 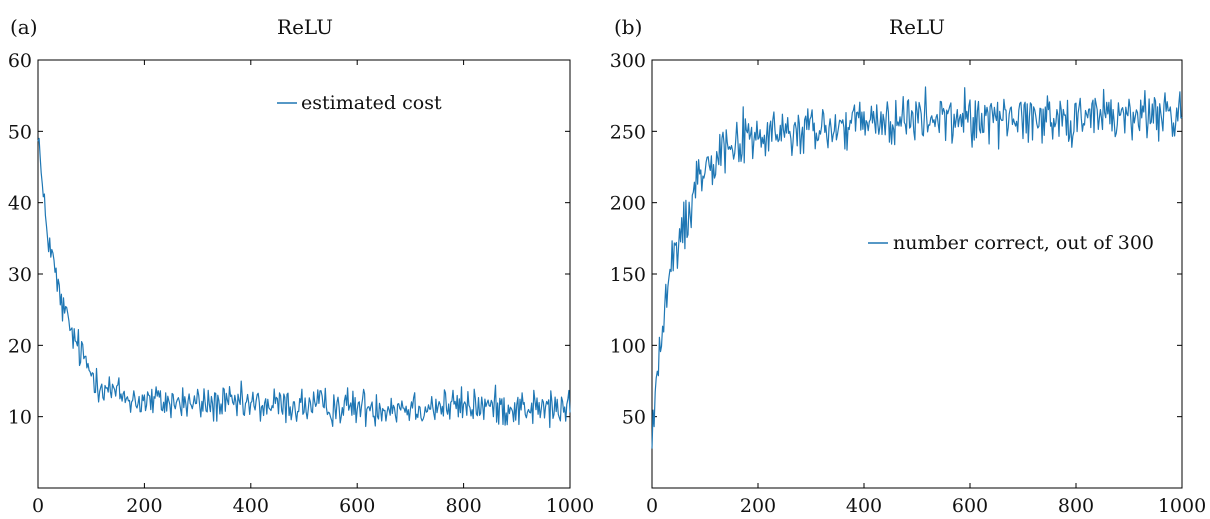 I want to click on panel-b-legend: number correct, out of 300, so click(x=1011, y=243).